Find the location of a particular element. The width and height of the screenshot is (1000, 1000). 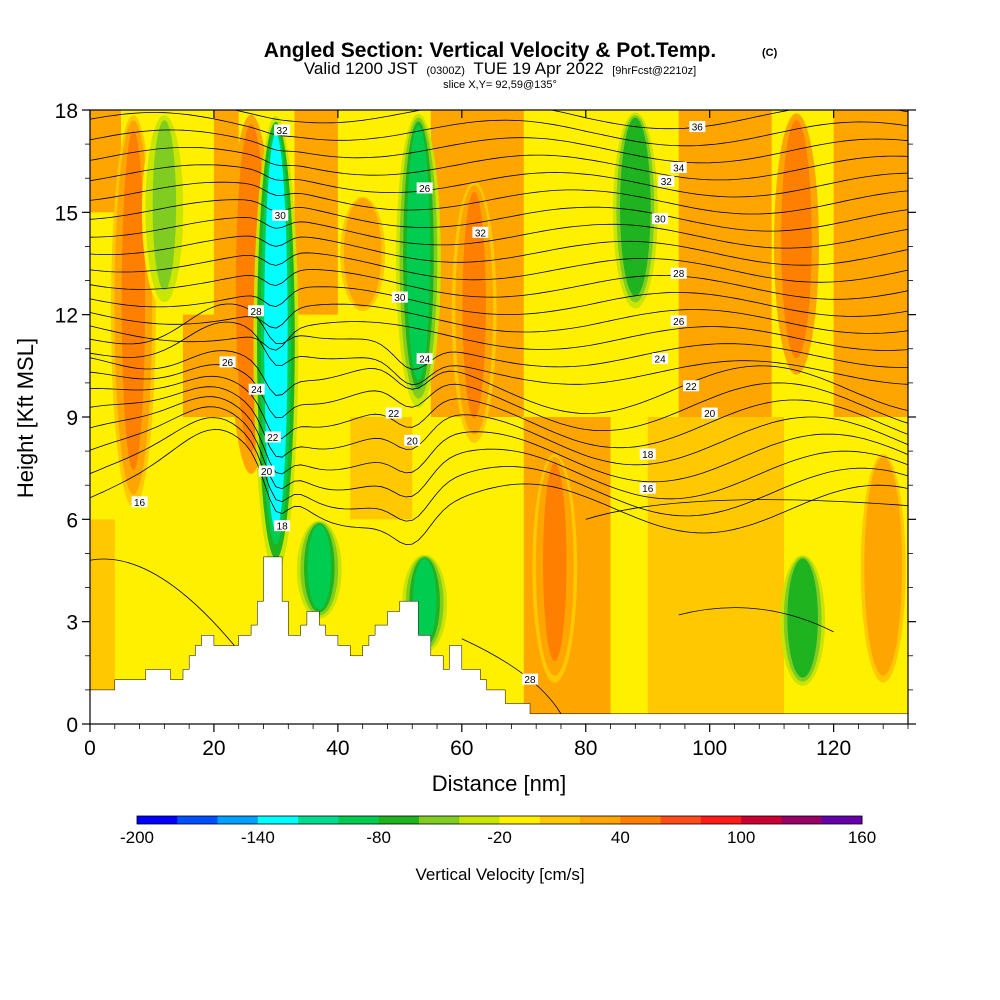

x-tick-label: 40 is located at coordinates (337, 748).